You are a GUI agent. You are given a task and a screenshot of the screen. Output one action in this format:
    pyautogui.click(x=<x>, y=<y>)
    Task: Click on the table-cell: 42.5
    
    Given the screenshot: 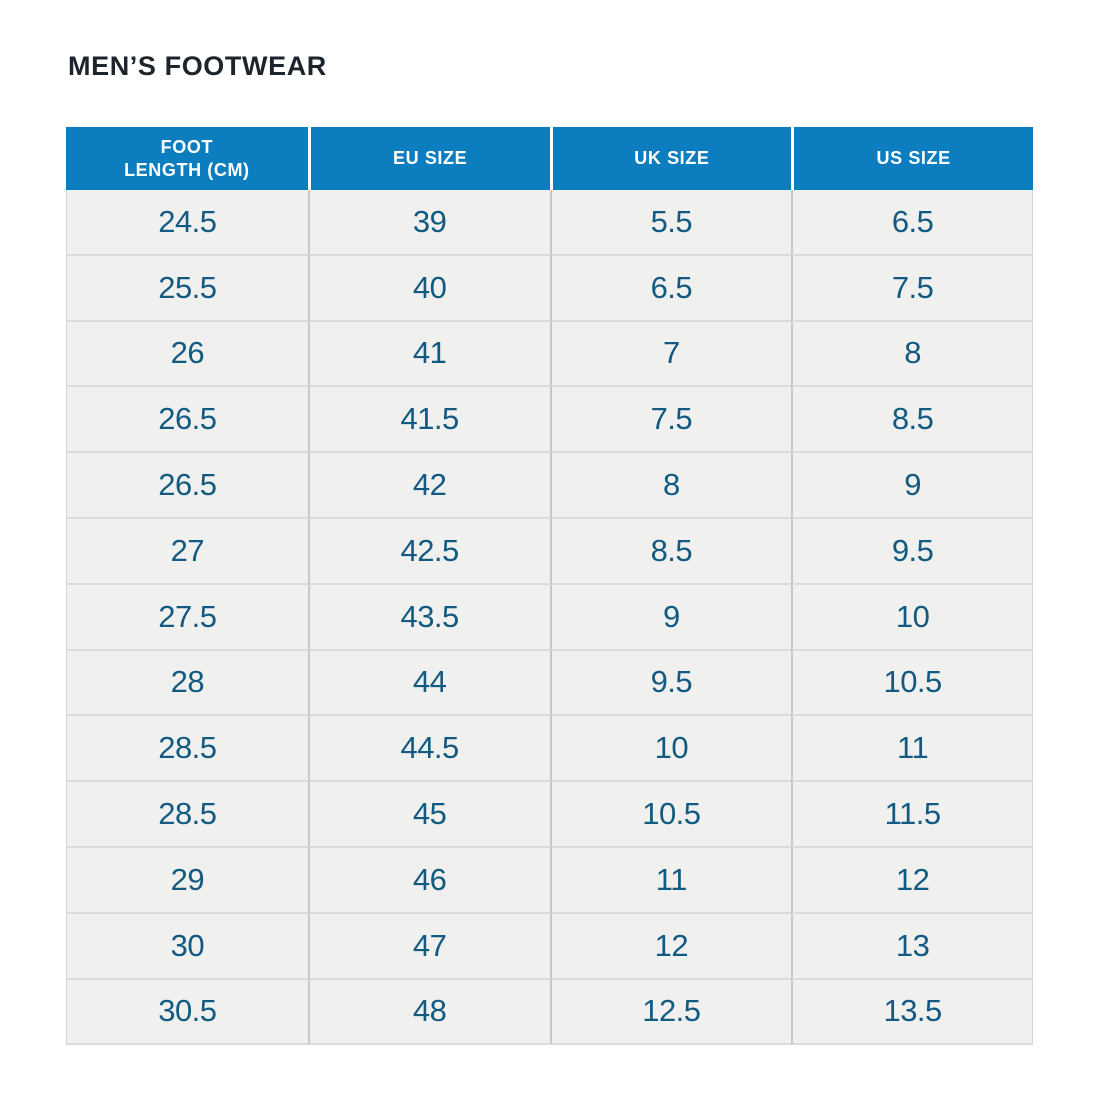 What is the action you would take?
    pyautogui.click(x=428, y=551)
    